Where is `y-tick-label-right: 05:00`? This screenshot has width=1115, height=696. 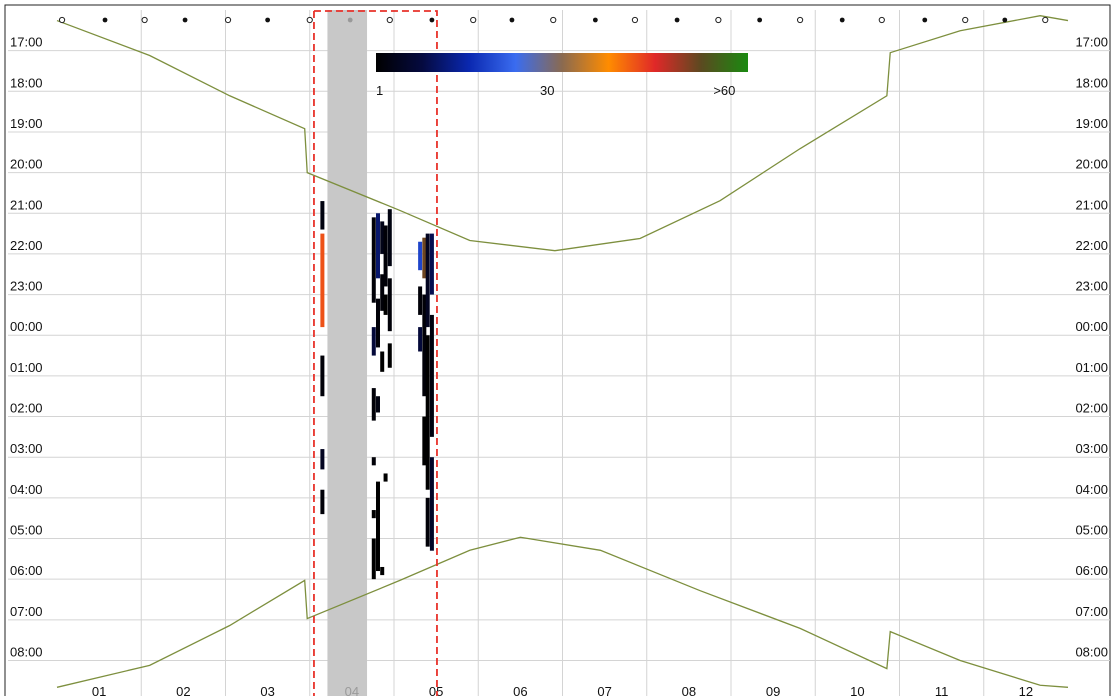
y-tick-label-right: 05:00 is located at coordinates (1091, 530).